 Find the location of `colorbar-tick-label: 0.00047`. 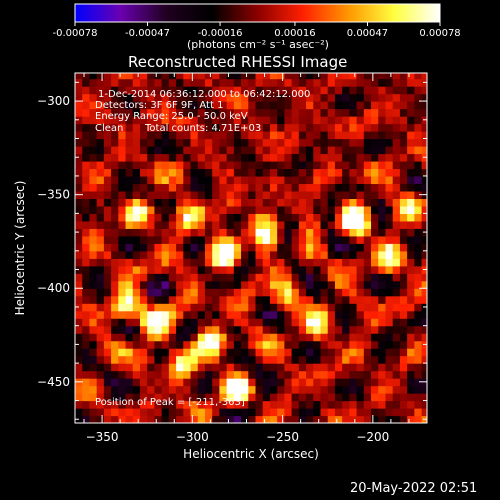

colorbar-tick-label: 0.00047 is located at coordinates (367, 33).